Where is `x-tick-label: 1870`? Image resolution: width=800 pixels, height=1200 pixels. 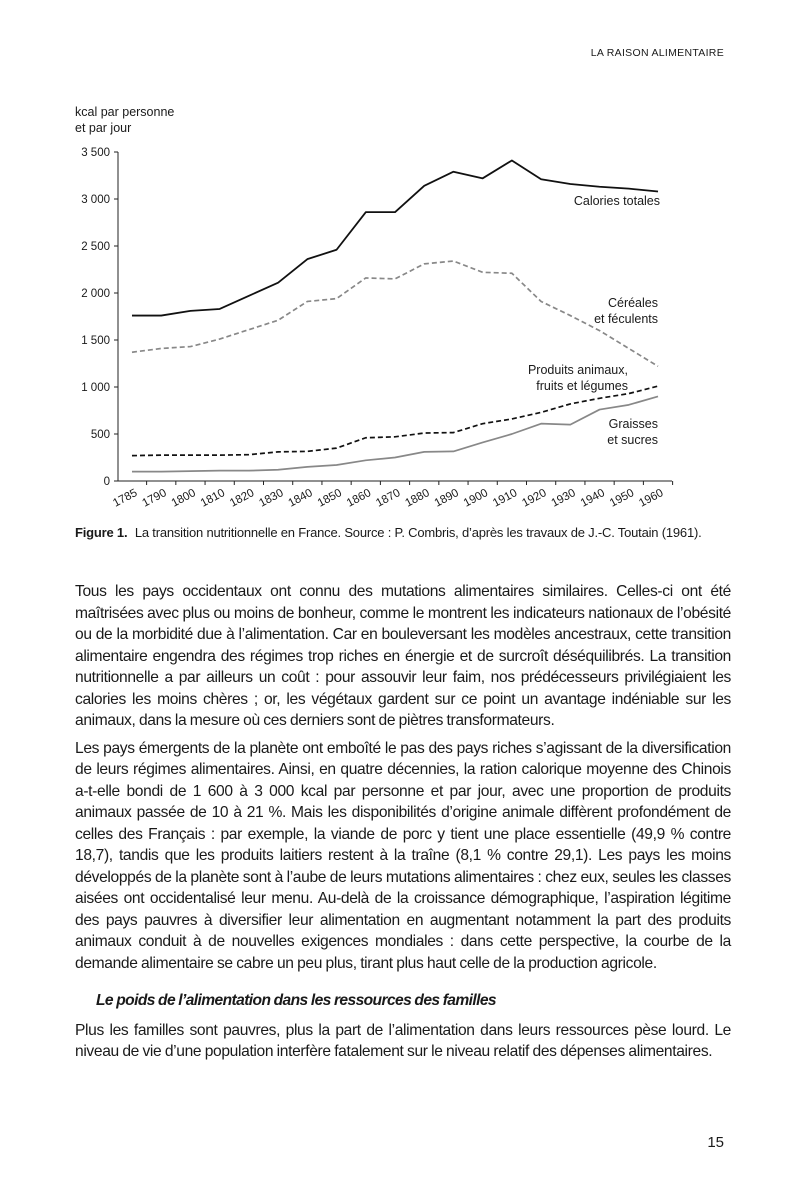
x-tick-label: 1870 is located at coordinates (388, 498).